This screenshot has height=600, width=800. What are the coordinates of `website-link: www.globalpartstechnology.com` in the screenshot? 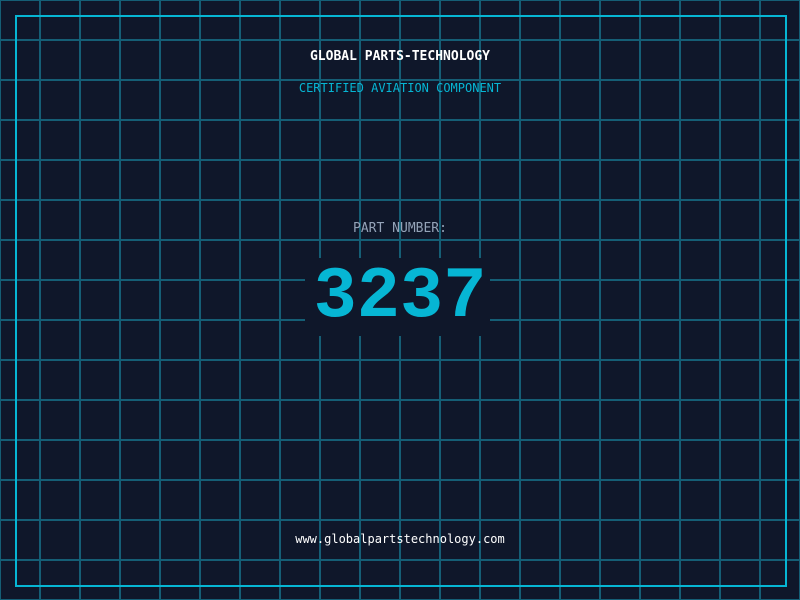 It's located at (400, 539).